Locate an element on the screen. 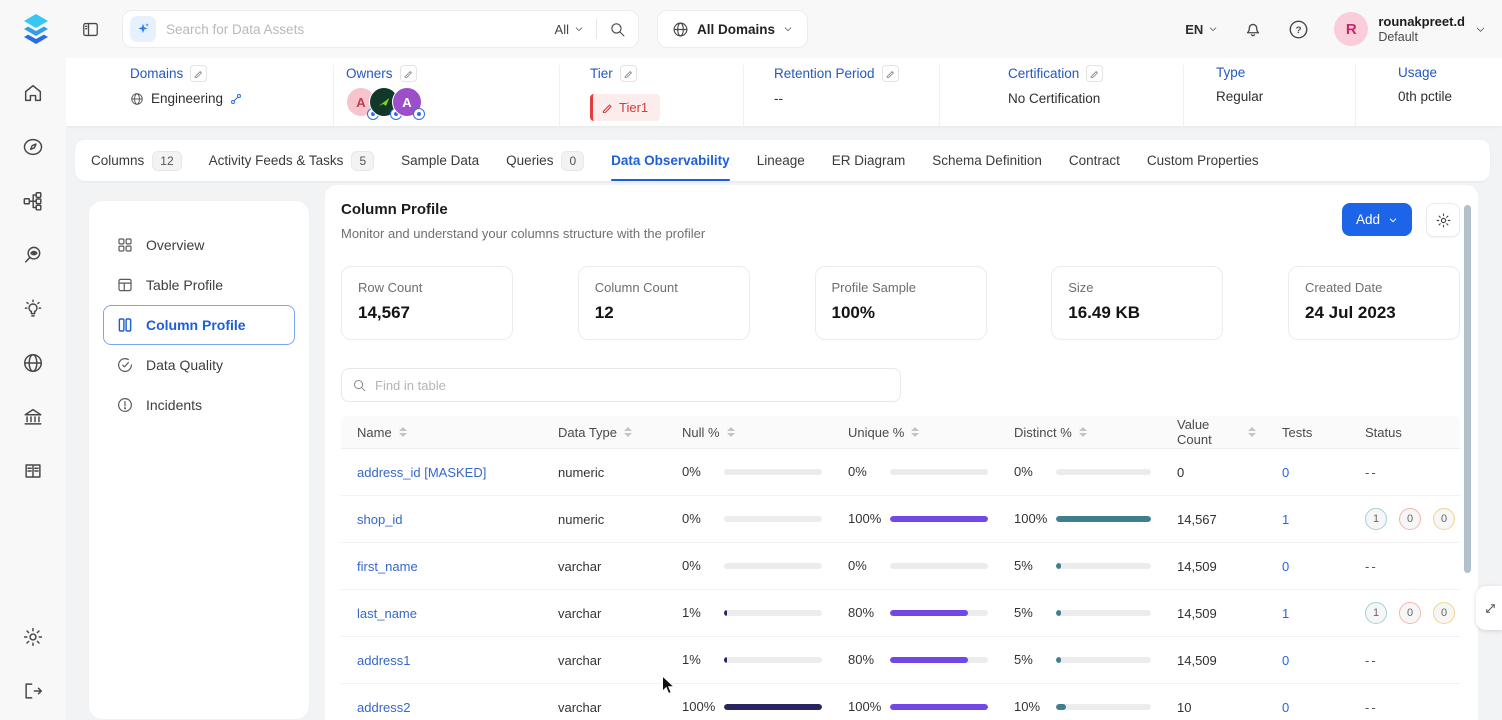 The image size is (1502, 720). rail-item-logout is located at coordinates (33, 691).